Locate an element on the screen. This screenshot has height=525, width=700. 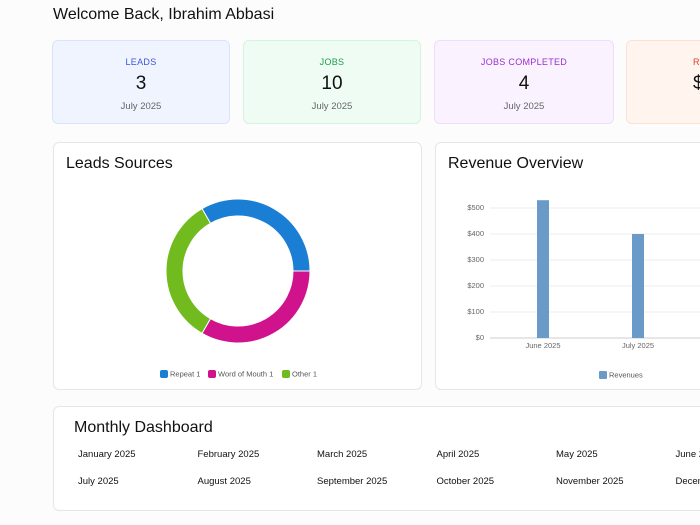
panel-title: Monthly Dashboard is located at coordinates (143, 427).